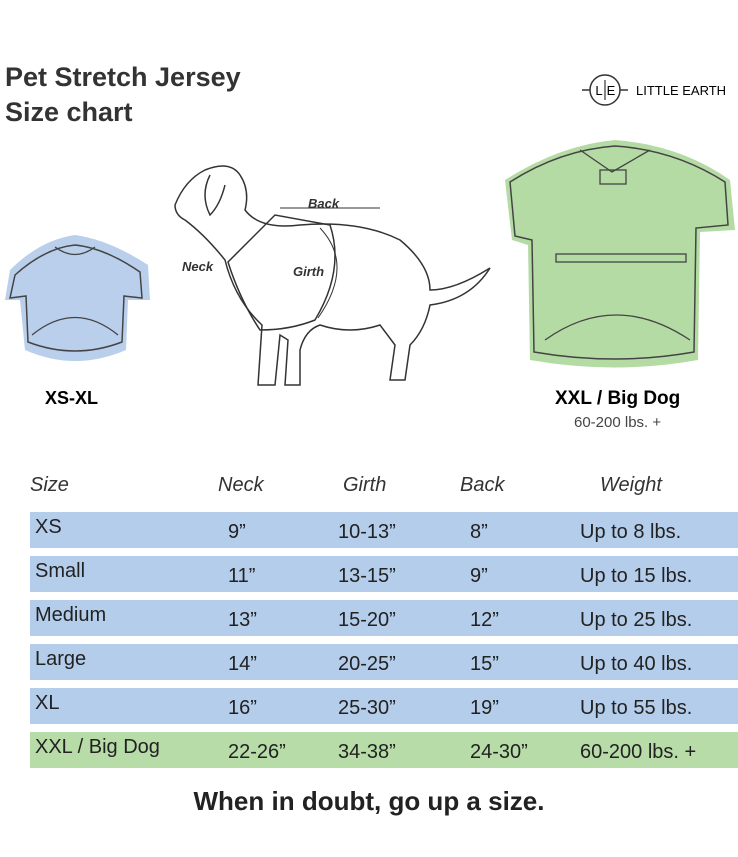 The image size is (738, 857). I want to click on table-cell: 20-25”, so click(367, 664).